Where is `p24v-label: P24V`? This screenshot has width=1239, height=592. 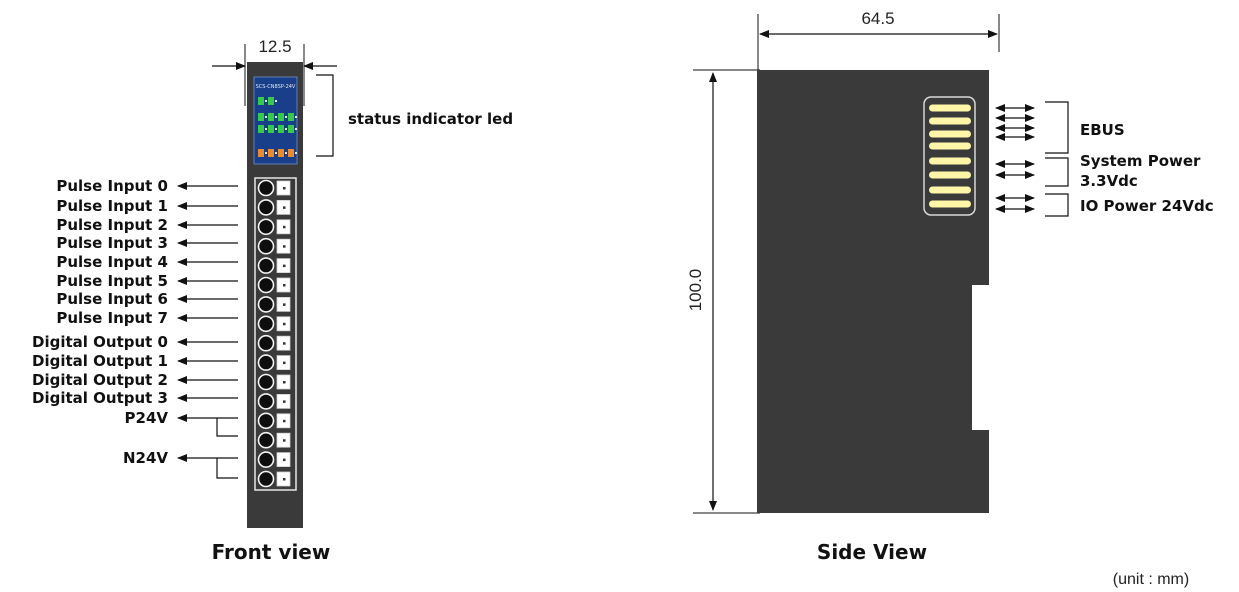 p24v-label: P24V is located at coordinates (147, 418).